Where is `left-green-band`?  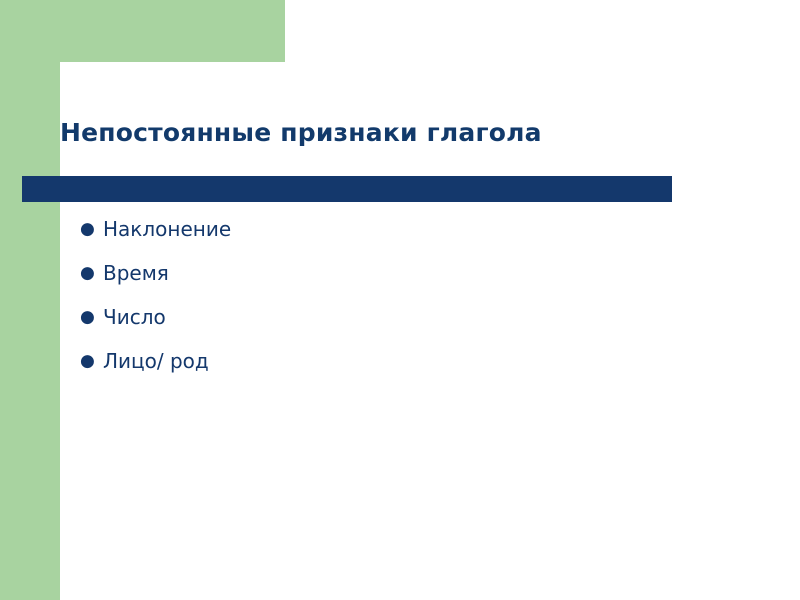
left-green-band is located at coordinates (30, 300).